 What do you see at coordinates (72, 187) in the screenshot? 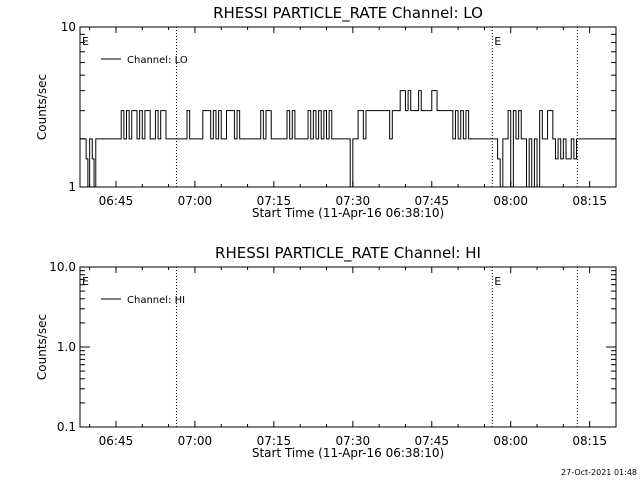
I see `panel-1-y-tick-label-1: 1` at bounding box center [72, 187].